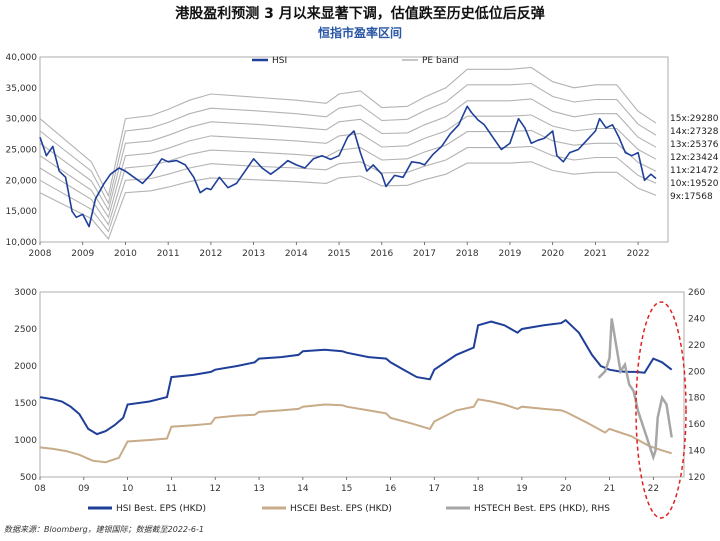  What do you see at coordinates (509, 254) in the screenshot?
I see `top-x-tick-label: 2019` at bounding box center [509, 254].